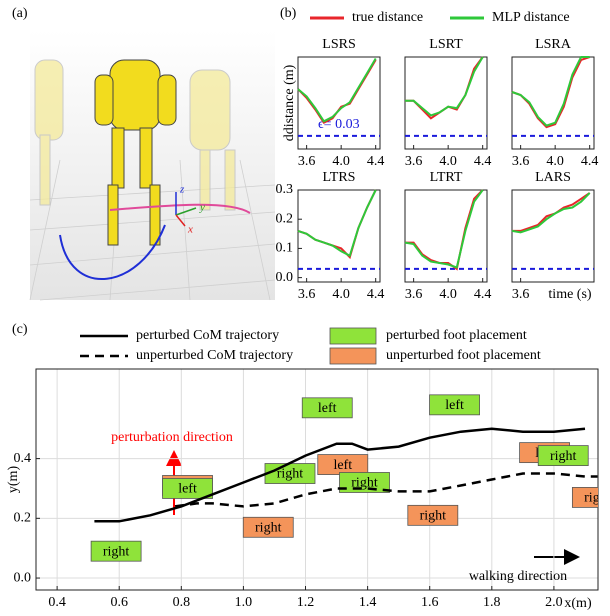 The width and height of the screenshot is (610, 616). What do you see at coordinates (456, 335) in the screenshot?
I see `legend-label: perturbed foot placement` at bounding box center [456, 335].